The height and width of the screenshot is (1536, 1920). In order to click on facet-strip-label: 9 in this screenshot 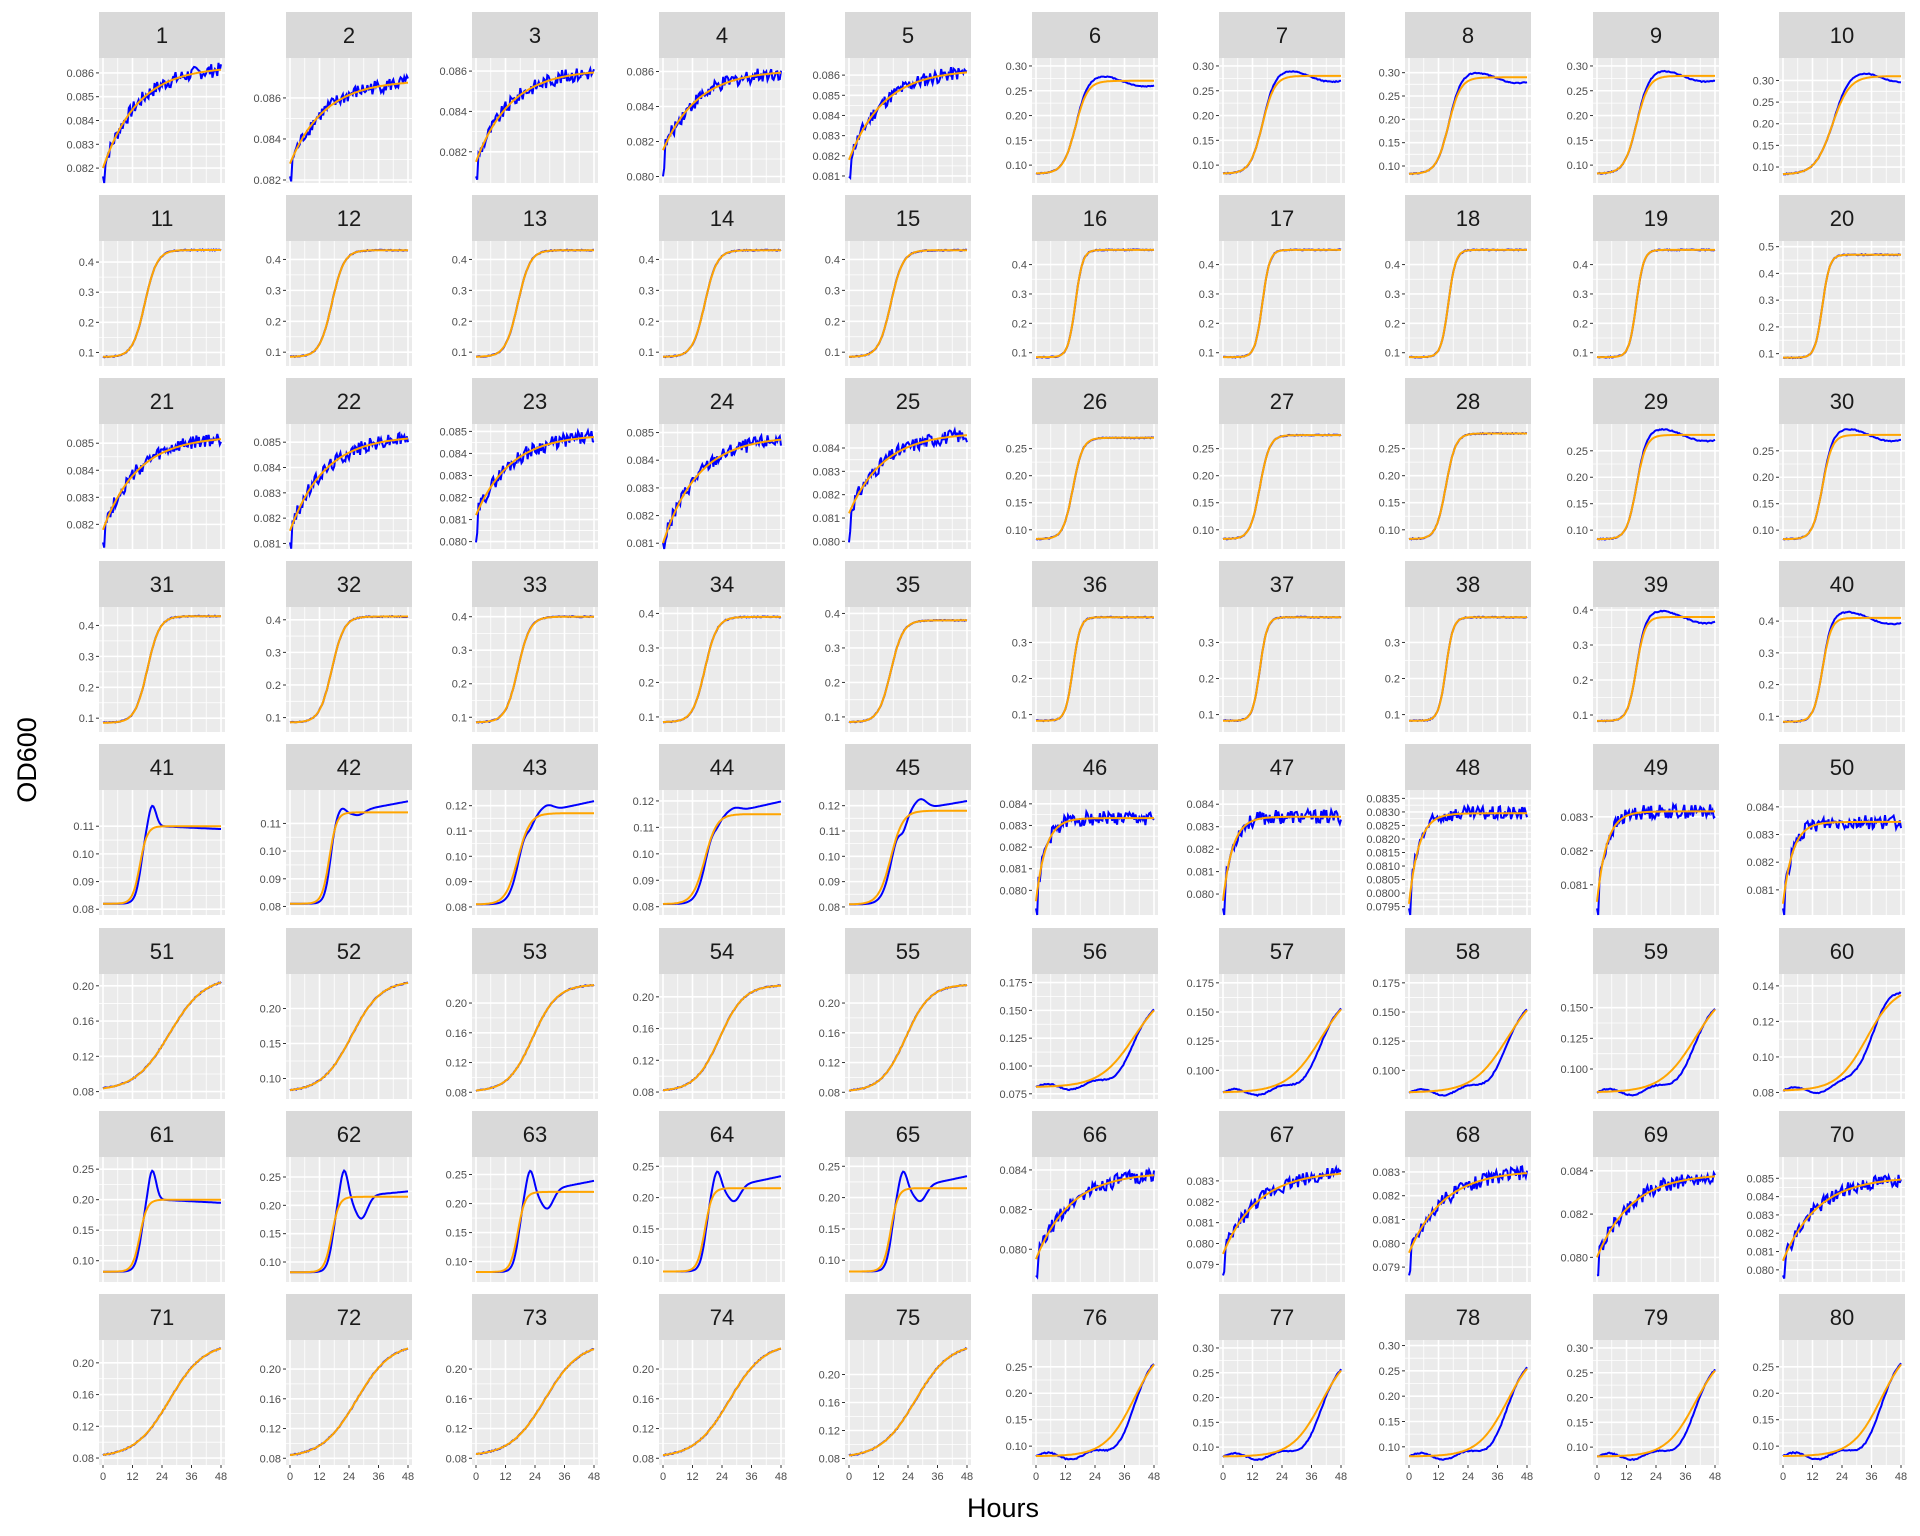, I will do `click(1656, 35)`.